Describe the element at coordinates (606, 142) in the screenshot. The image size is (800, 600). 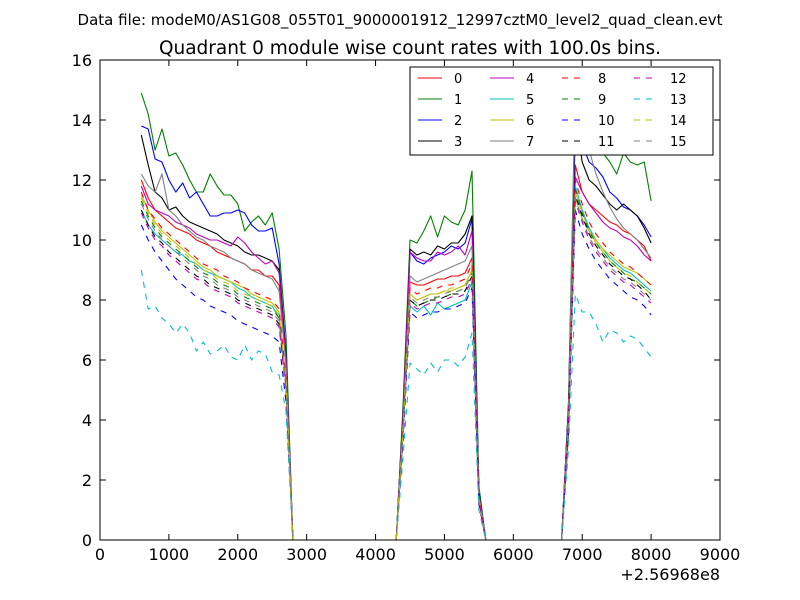
I see `legend-label-11: 11` at that location.